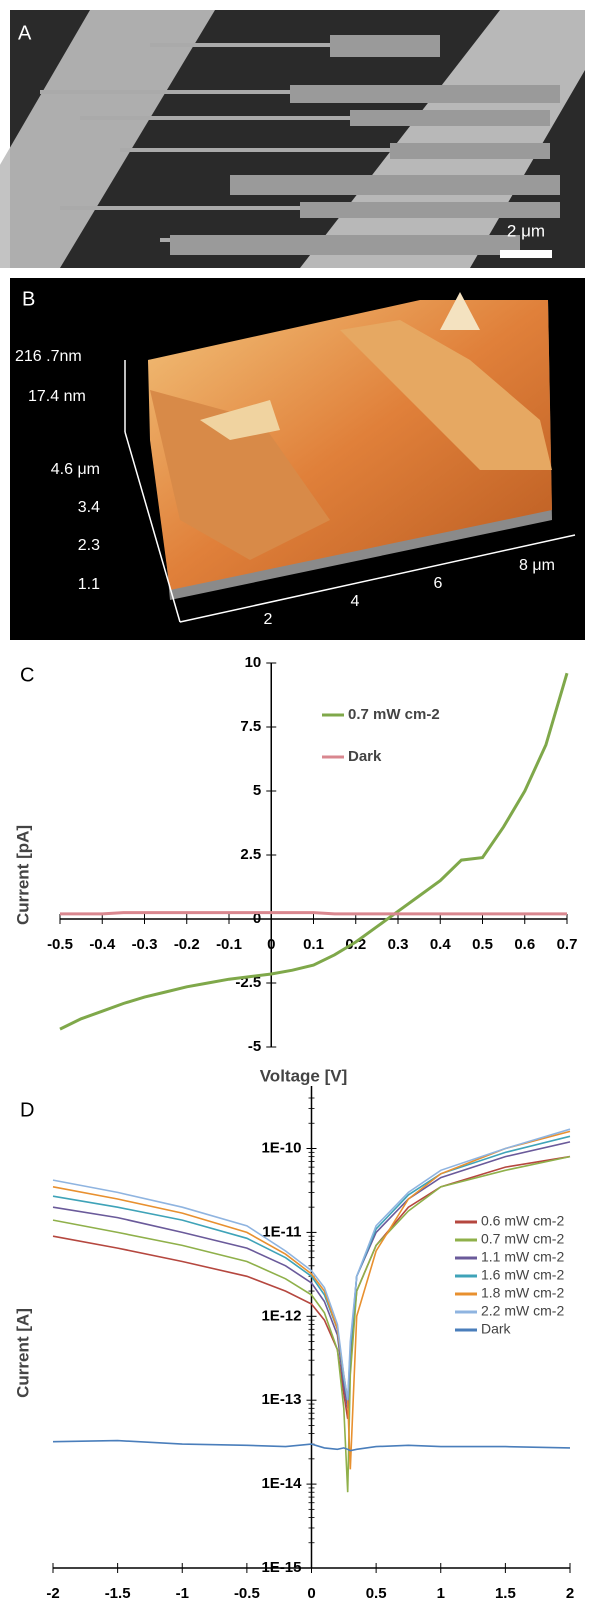 The image size is (595, 1607). Describe the element at coordinates (281, 1567) in the screenshot. I see `y-tick-label: 1E-15` at that location.